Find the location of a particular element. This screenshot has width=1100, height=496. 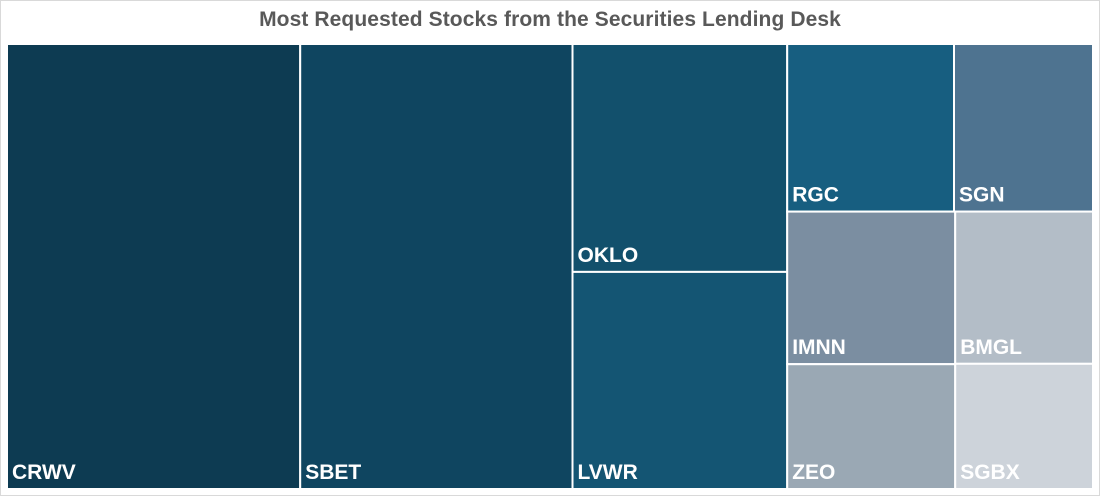

treemap-tile-sgn: SGN is located at coordinates (1023, 128).